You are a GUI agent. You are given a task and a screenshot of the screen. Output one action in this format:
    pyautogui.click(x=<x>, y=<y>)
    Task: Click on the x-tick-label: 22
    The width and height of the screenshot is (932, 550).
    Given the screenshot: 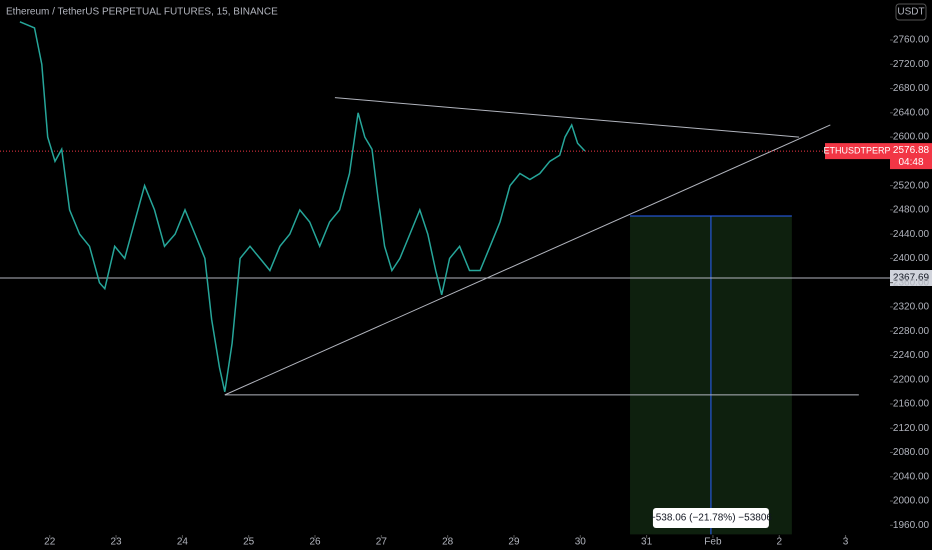 What is the action you would take?
    pyautogui.click(x=50, y=542)
    